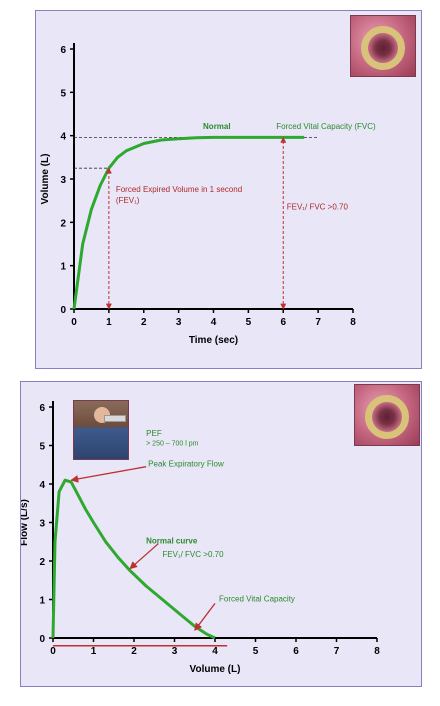 The height and width of the screenshot is (706, 440). I want to click on annotation-label: (FEV₁), so click(128, 200).